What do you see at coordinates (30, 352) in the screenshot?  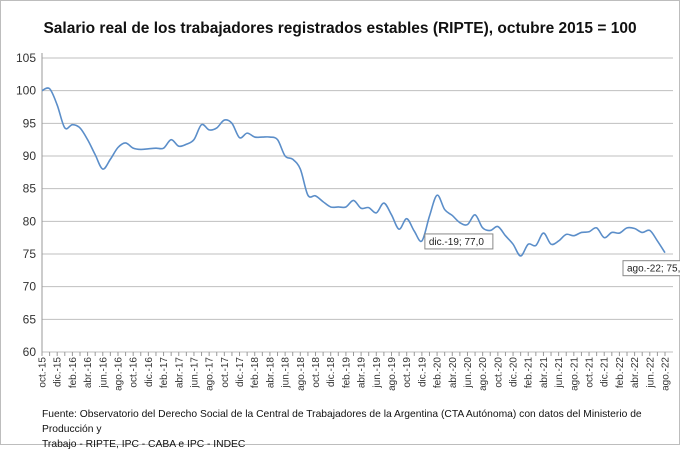 I see `y-tick-label: 60` at bounding box center [30, 352].